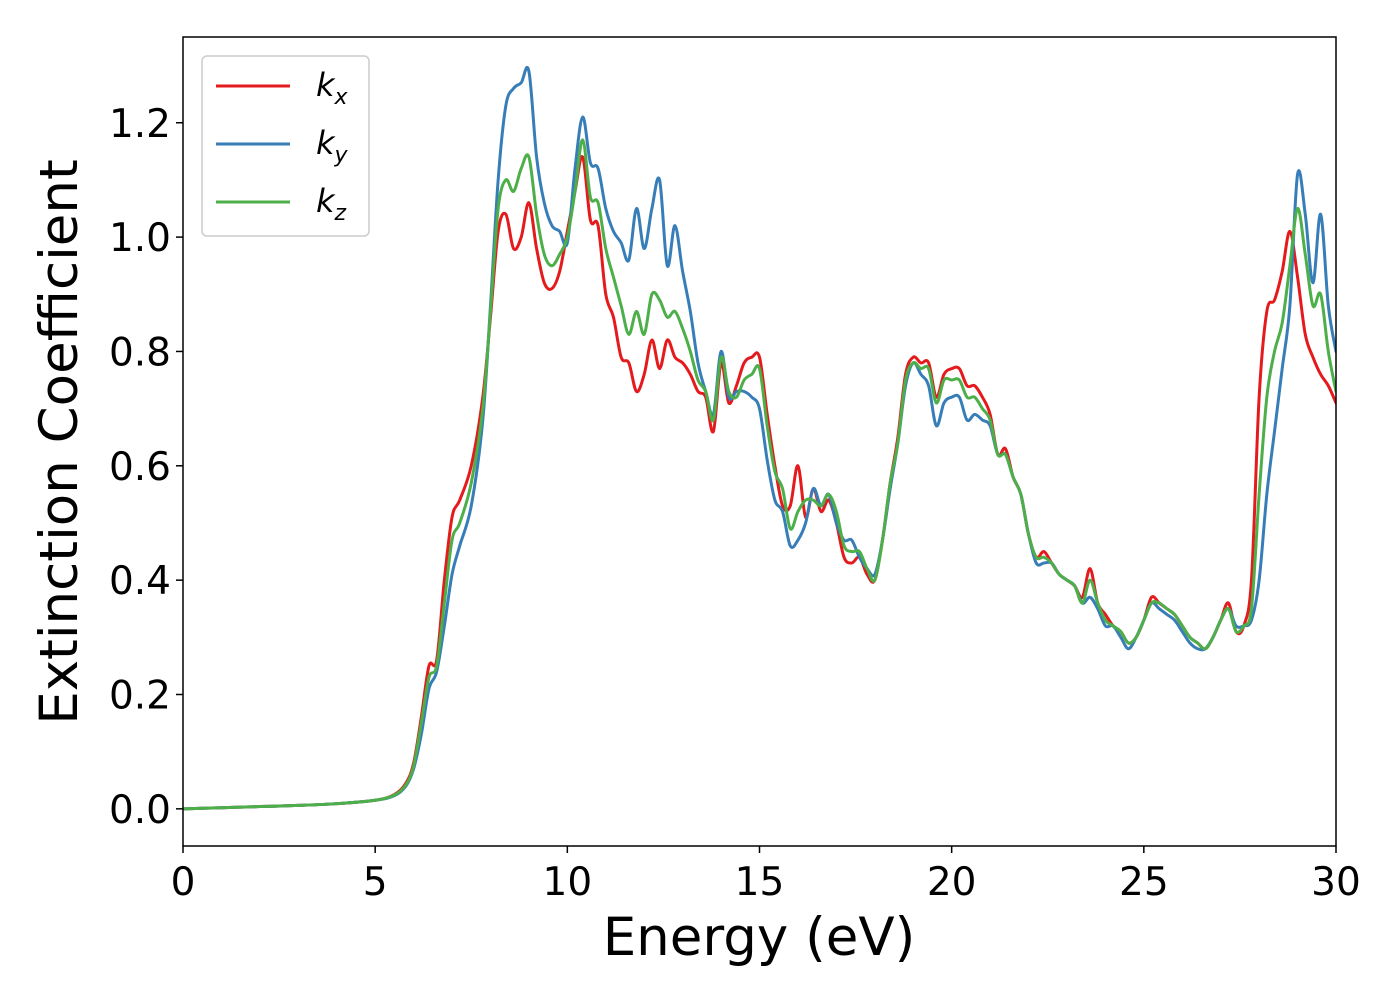  I want to click on y-tick-label: 0.0, so click(140, 810).